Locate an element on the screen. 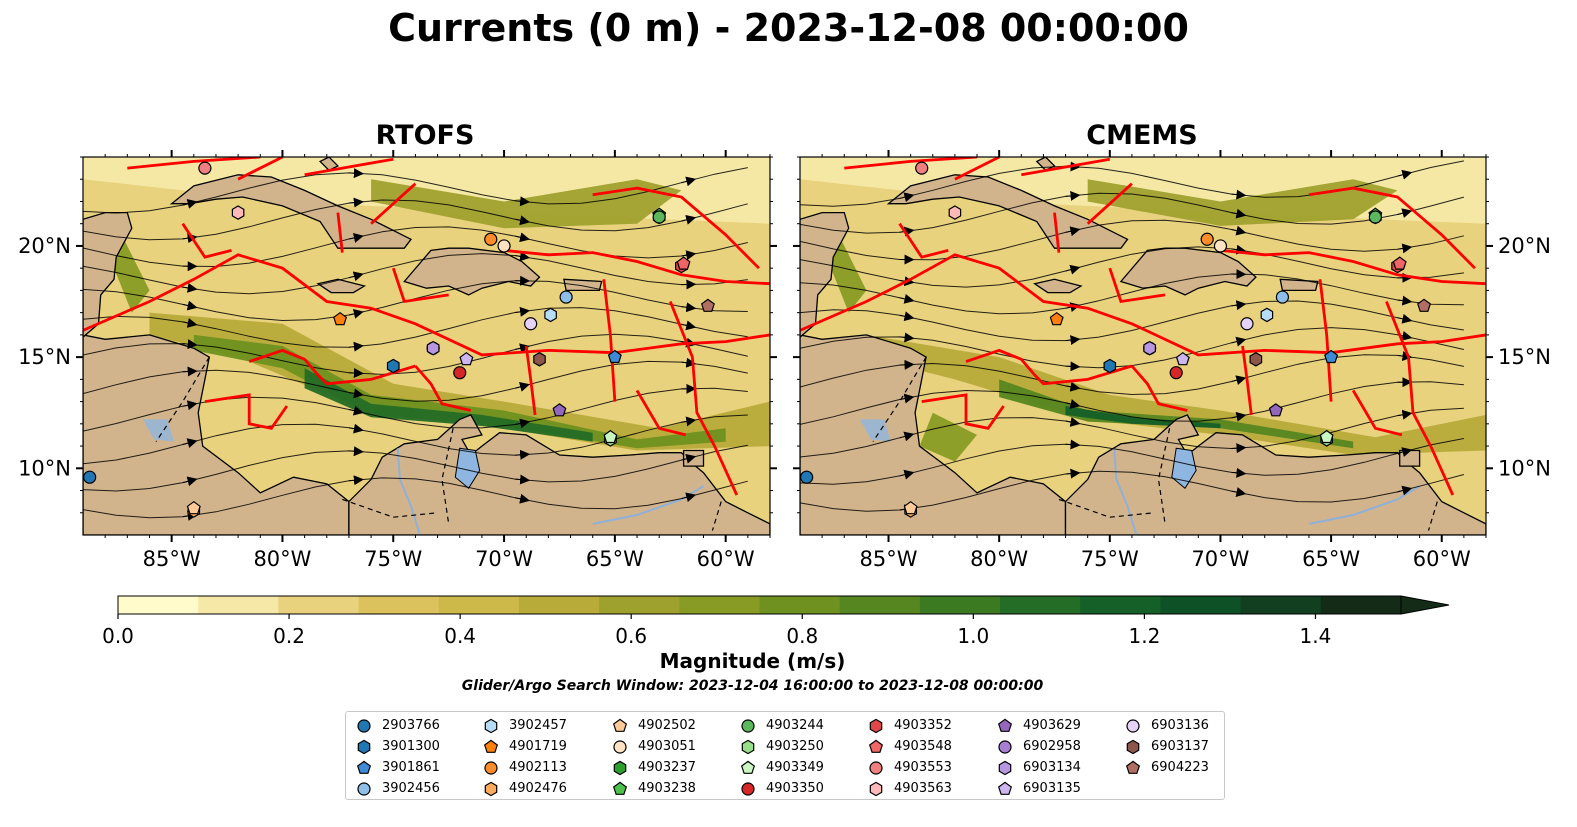  legend-item: 4903349 is located at coordinates (782, 767).